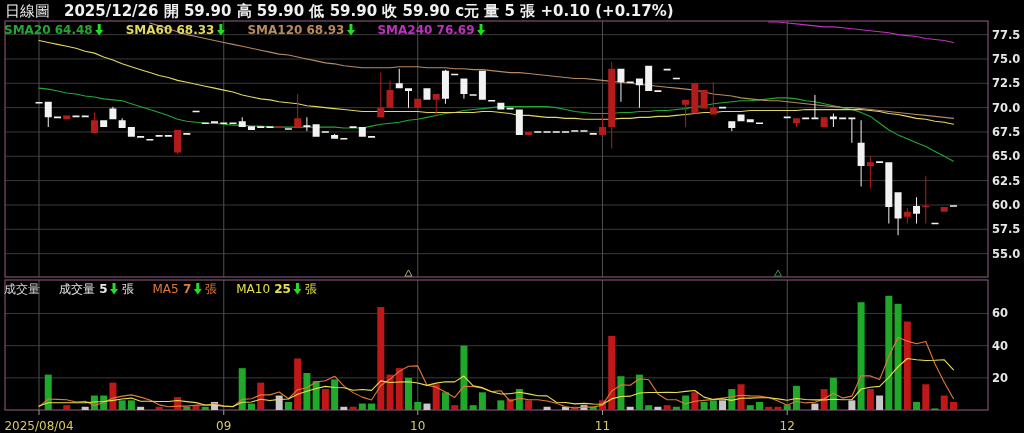  I want to click on text: SMA20 64.48, so click(48, 30).